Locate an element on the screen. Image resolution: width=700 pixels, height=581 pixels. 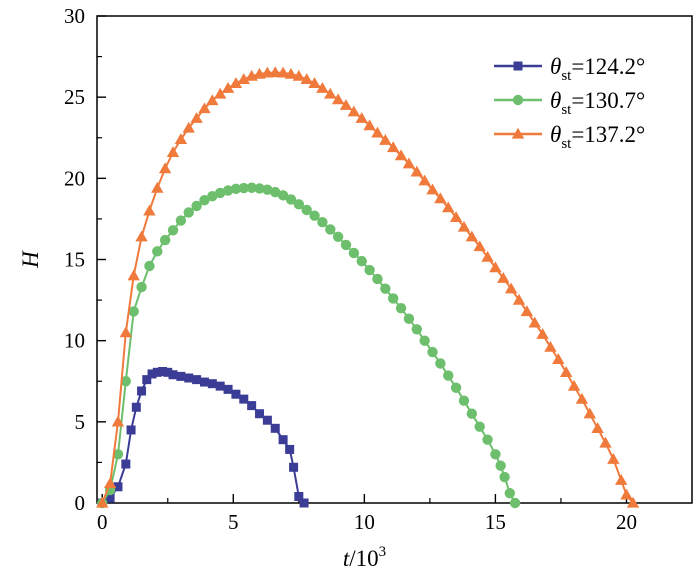
legend-entry: θst=137.2° is located at coordinates (569, 137).